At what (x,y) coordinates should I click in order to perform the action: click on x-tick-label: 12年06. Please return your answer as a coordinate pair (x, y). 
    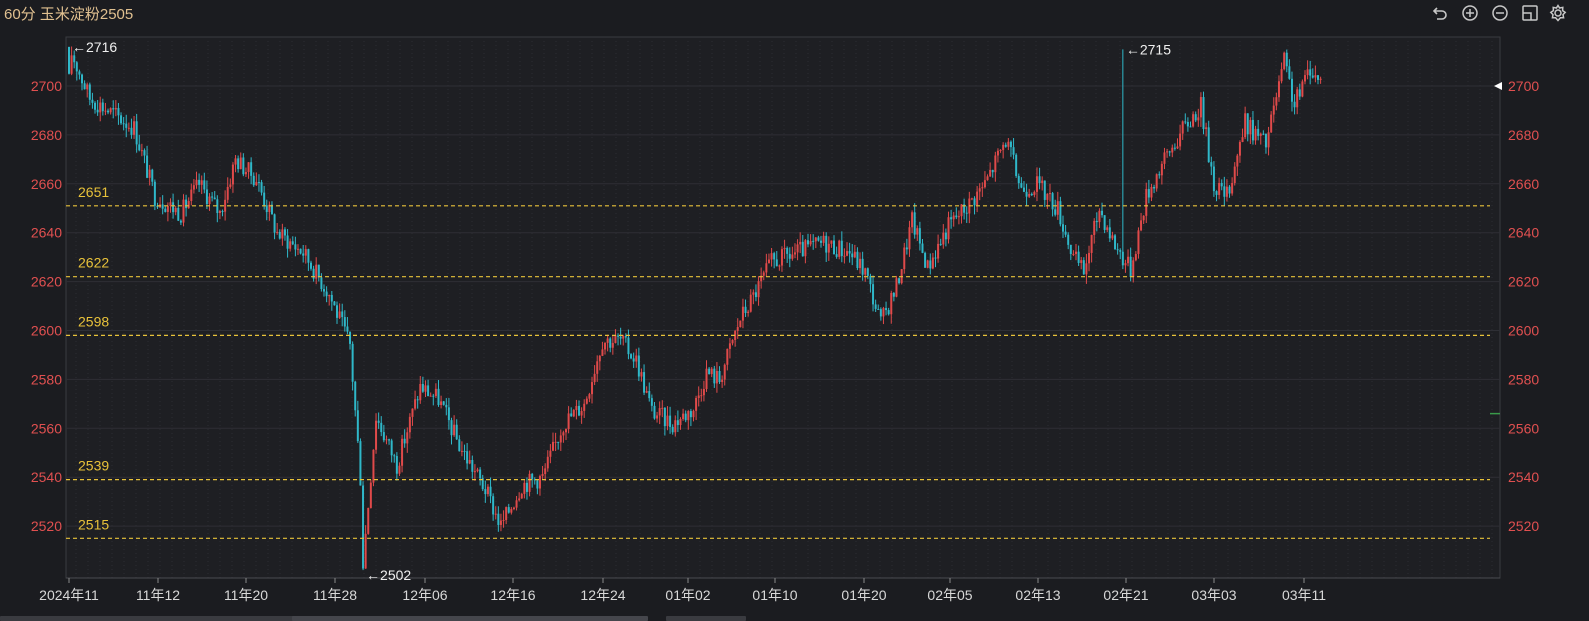
    Looking at the image, I should click on (424, 595).